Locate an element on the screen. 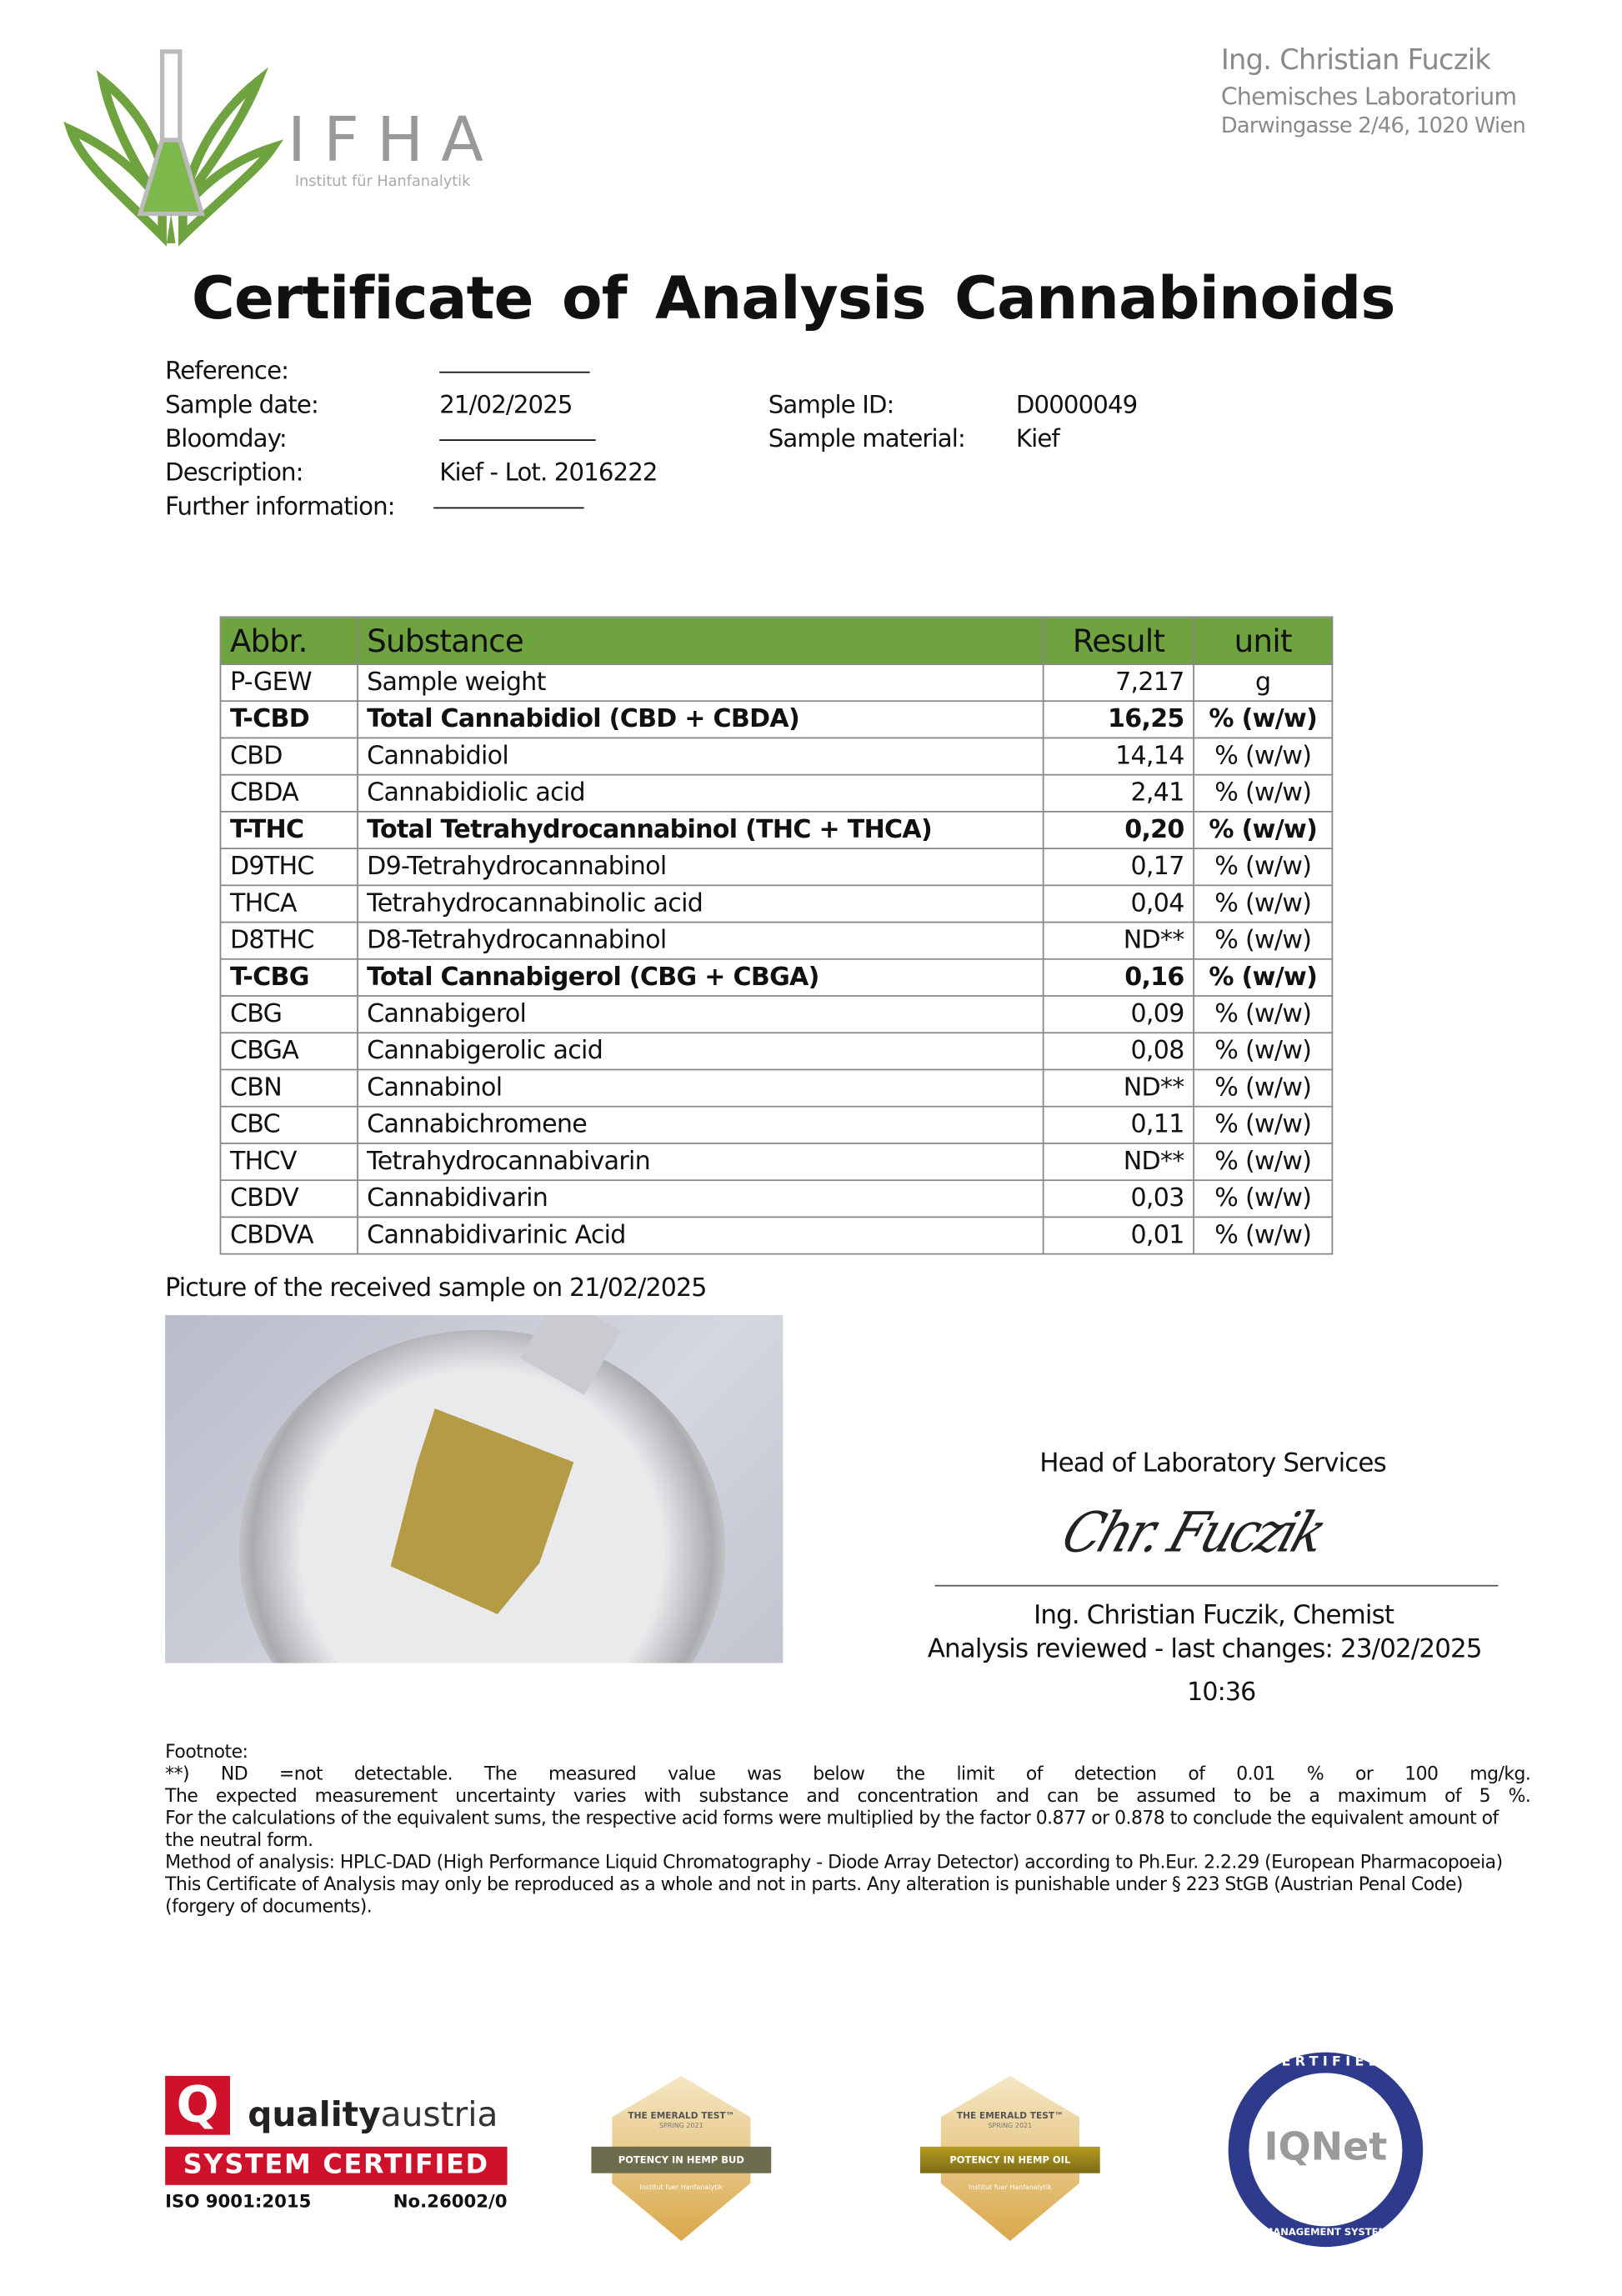 The image size is (1622, 2296). footnote-label: Footnote: is located at coordinates (206, 1751).